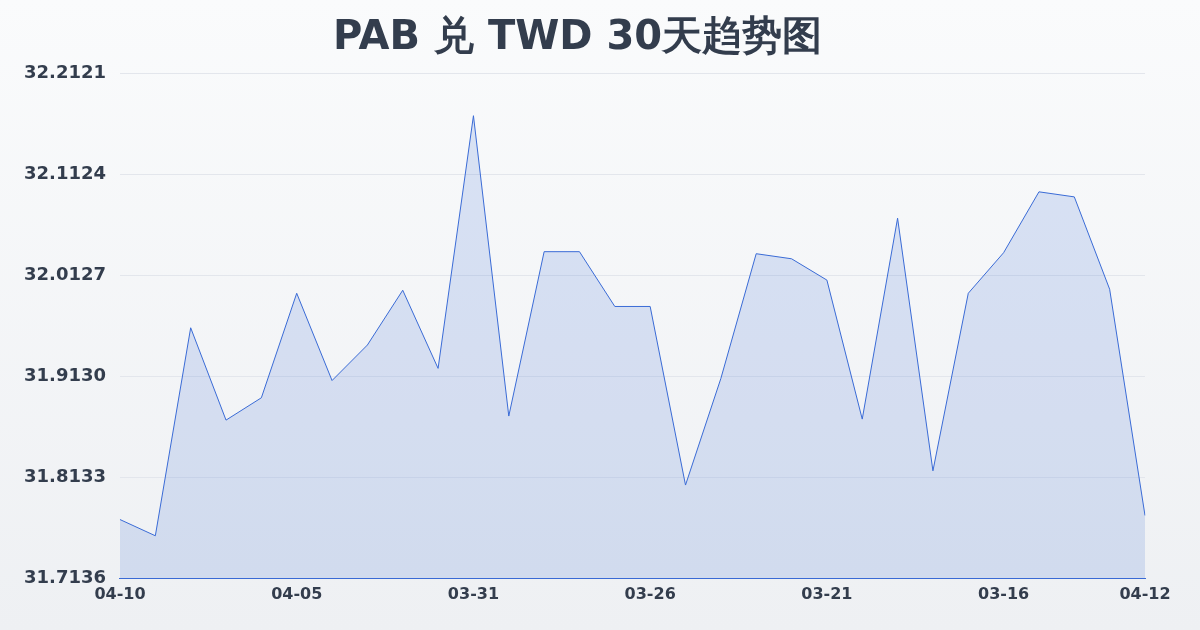  I want to click on y-tick-label: 32.1124, so click(65, 172).